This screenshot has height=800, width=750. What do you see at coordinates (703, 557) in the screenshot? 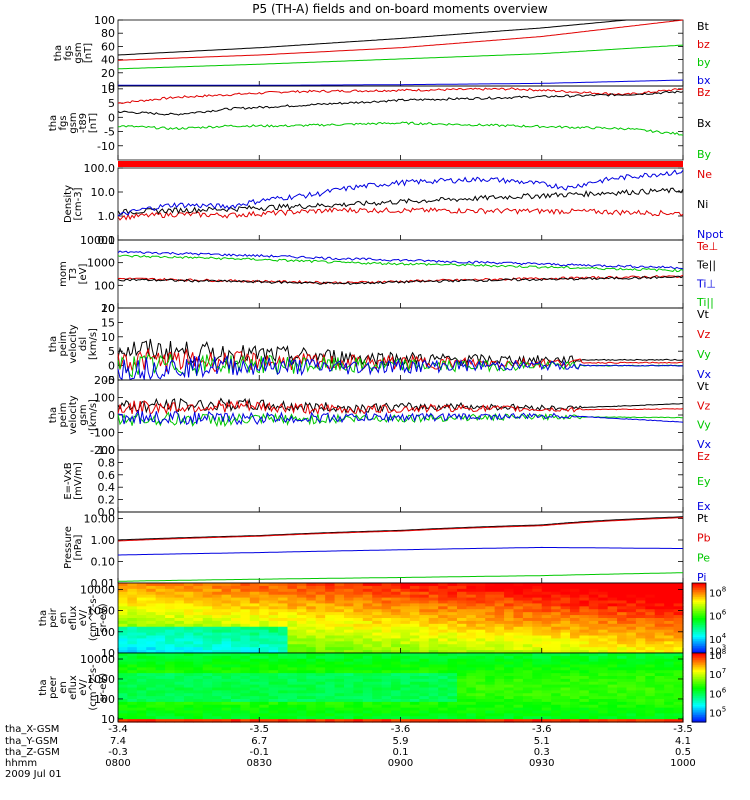
I see `legend-entry: Pe` at bounding box center [703, 557].